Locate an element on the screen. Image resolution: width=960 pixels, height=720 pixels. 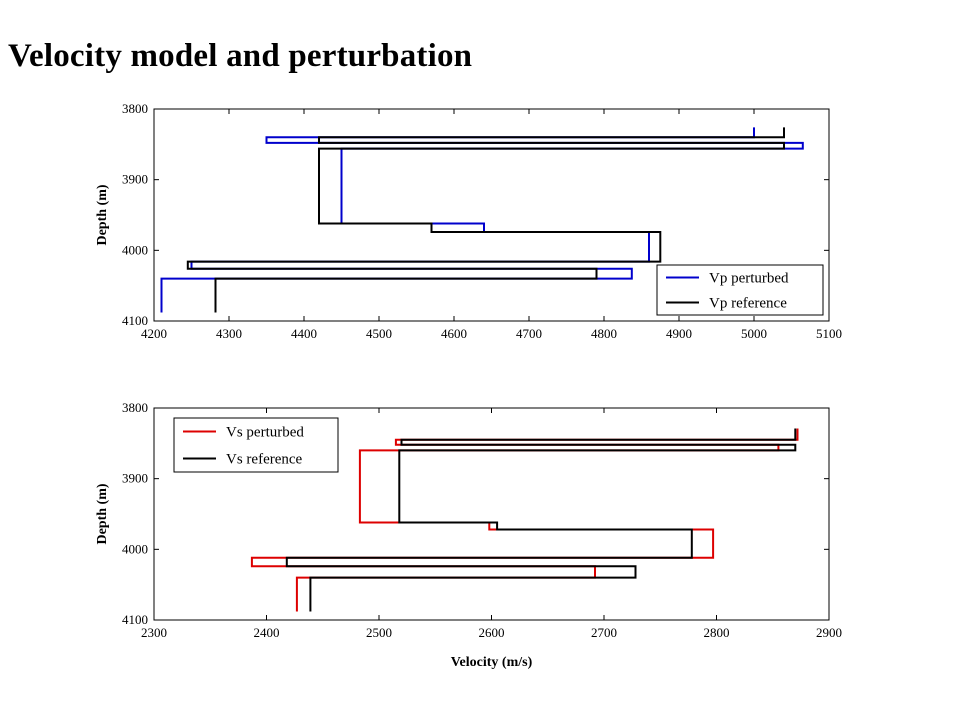
legend-label: Vs perturbed is located at coordinates (265, 433).